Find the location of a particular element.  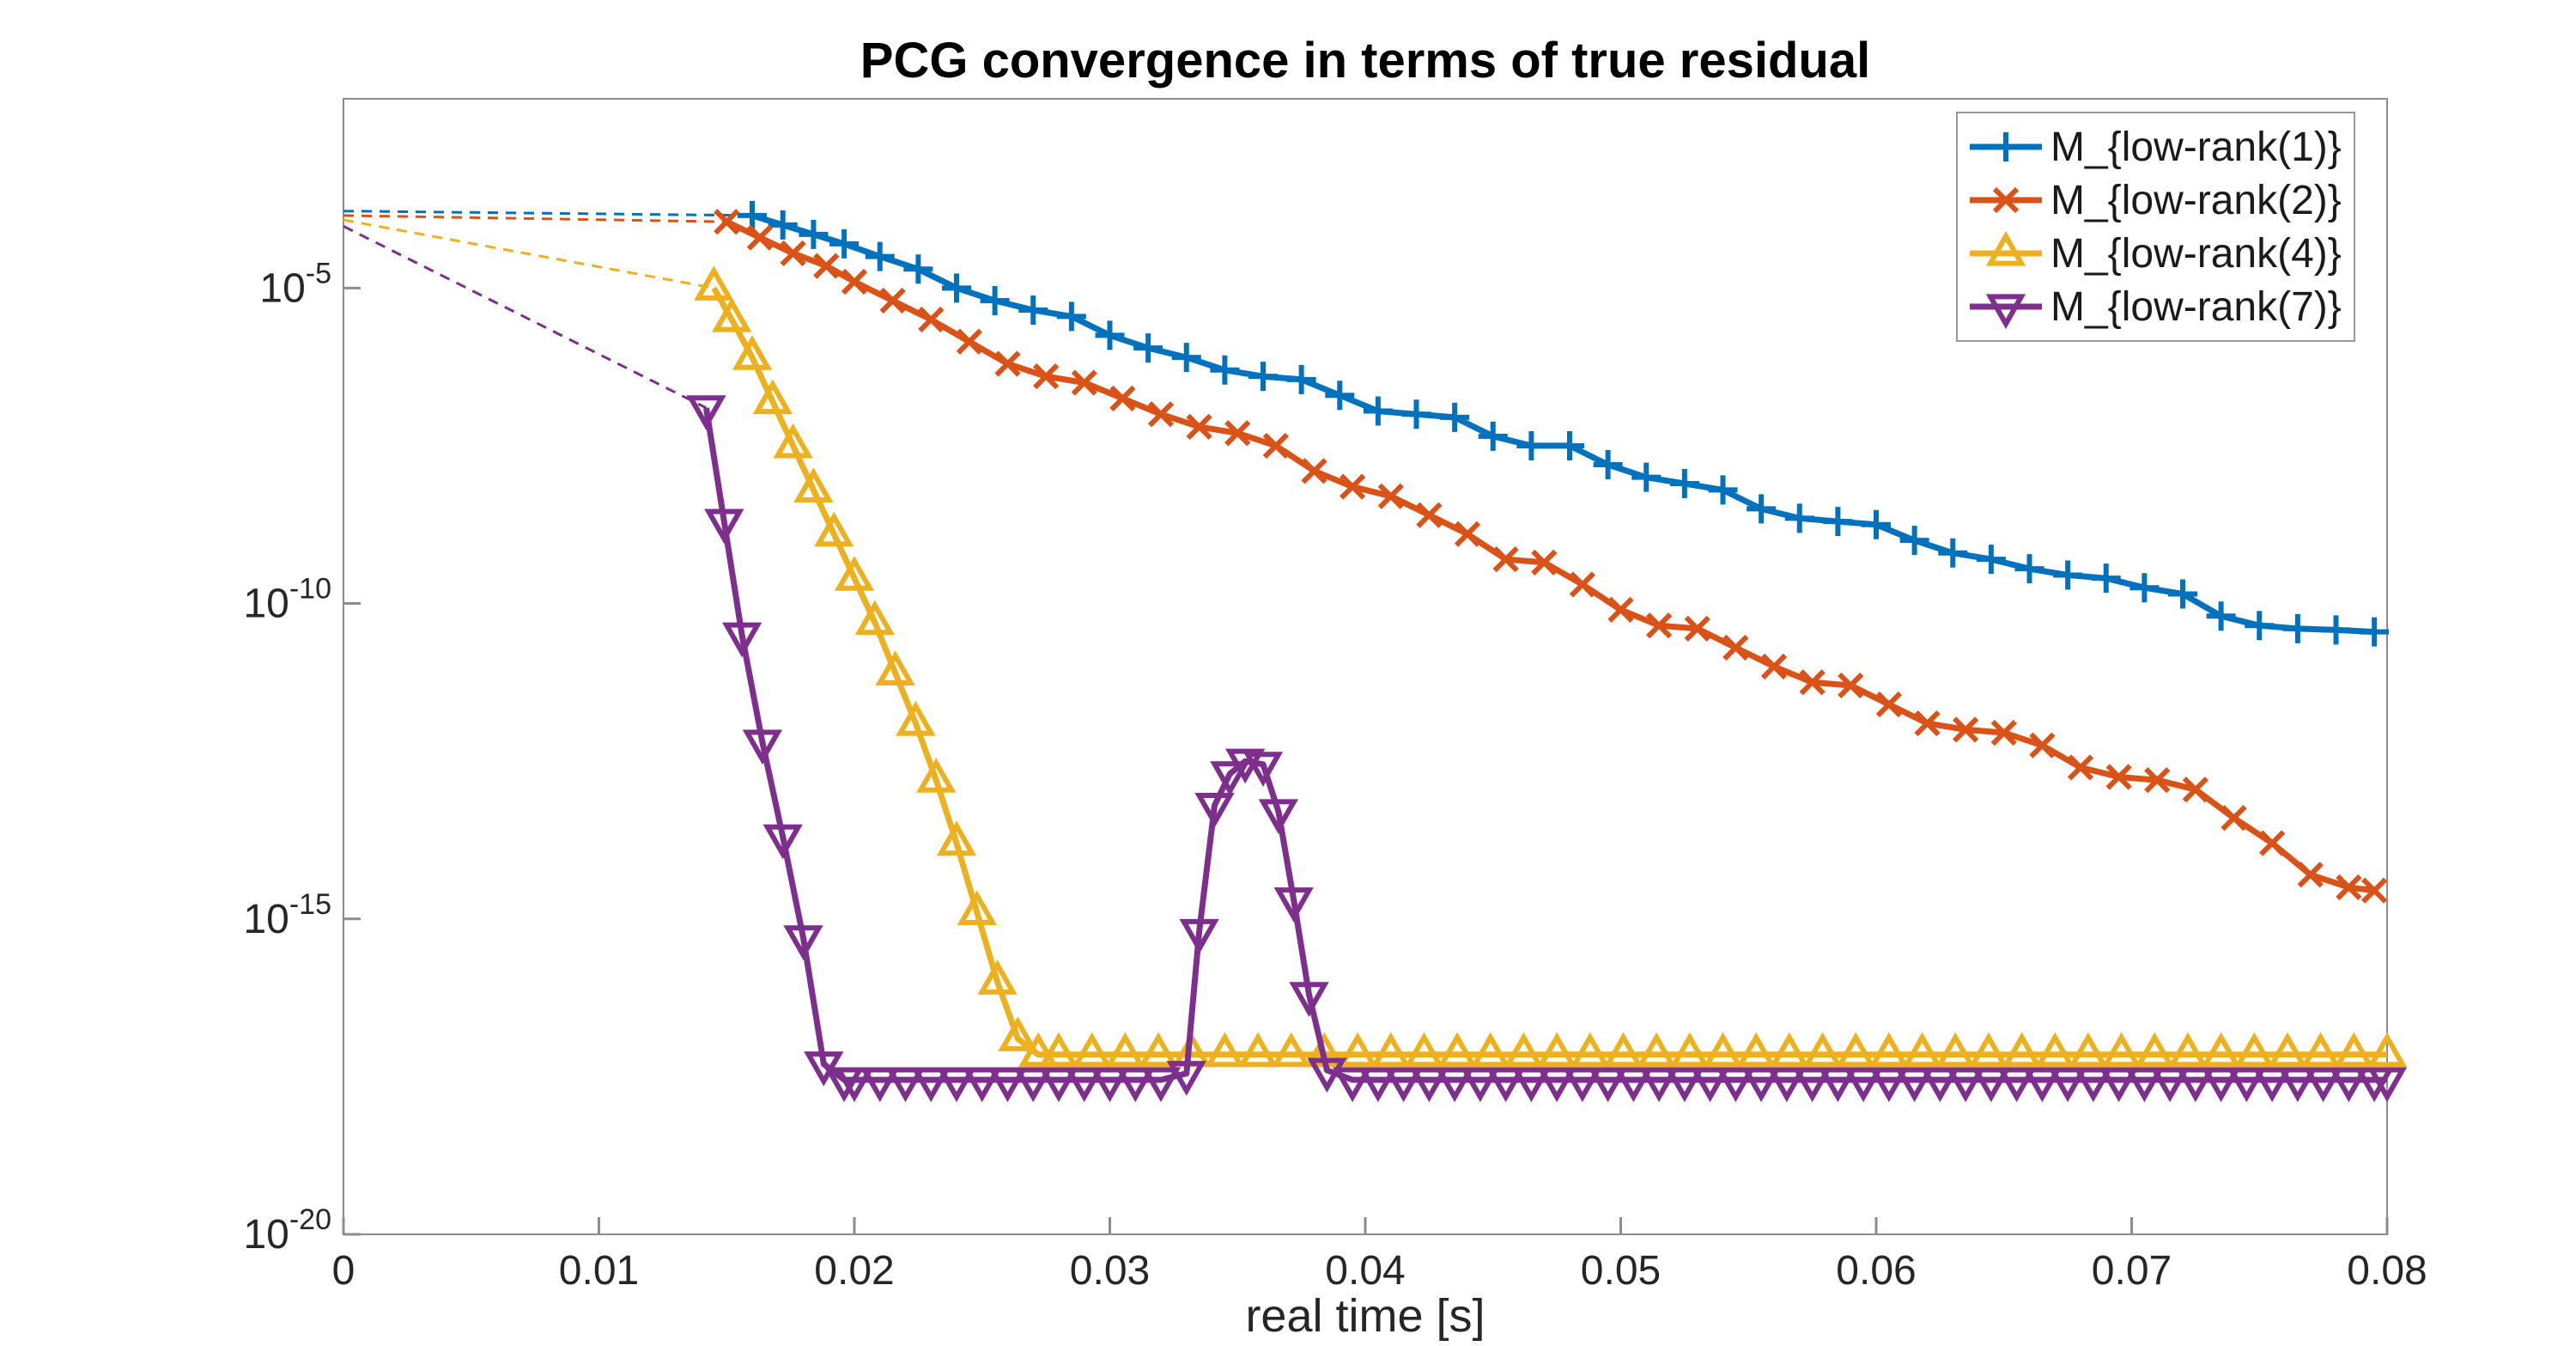

legend-marker-x is located at coordinates (2006, 200).